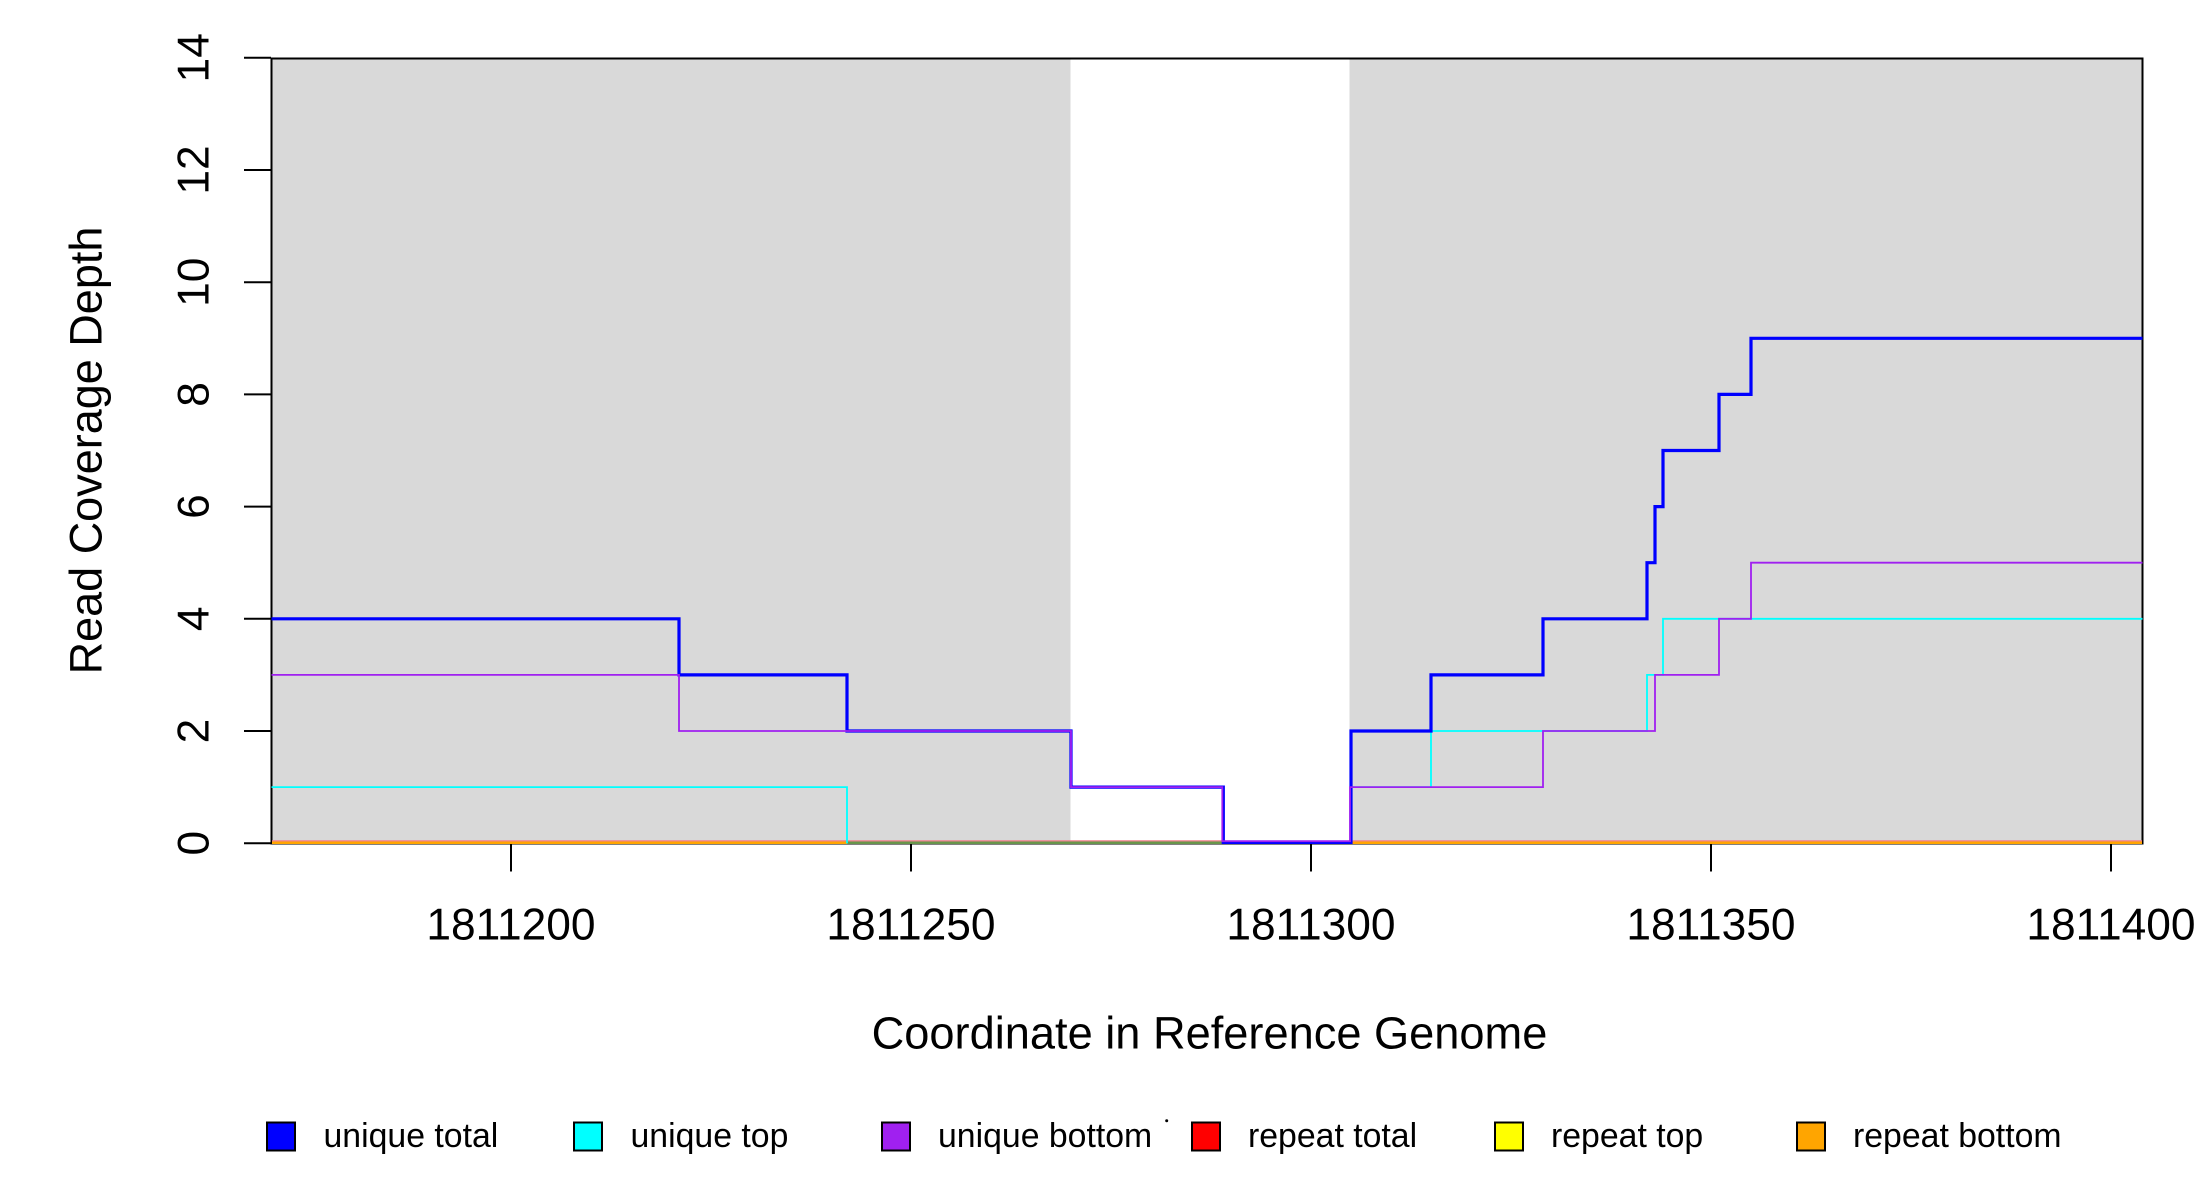 This screenshot has height=1200, width=2200. Describe the element at coordinates (194, 169) in the screenshot. I see `svg-text: 12` at that location.